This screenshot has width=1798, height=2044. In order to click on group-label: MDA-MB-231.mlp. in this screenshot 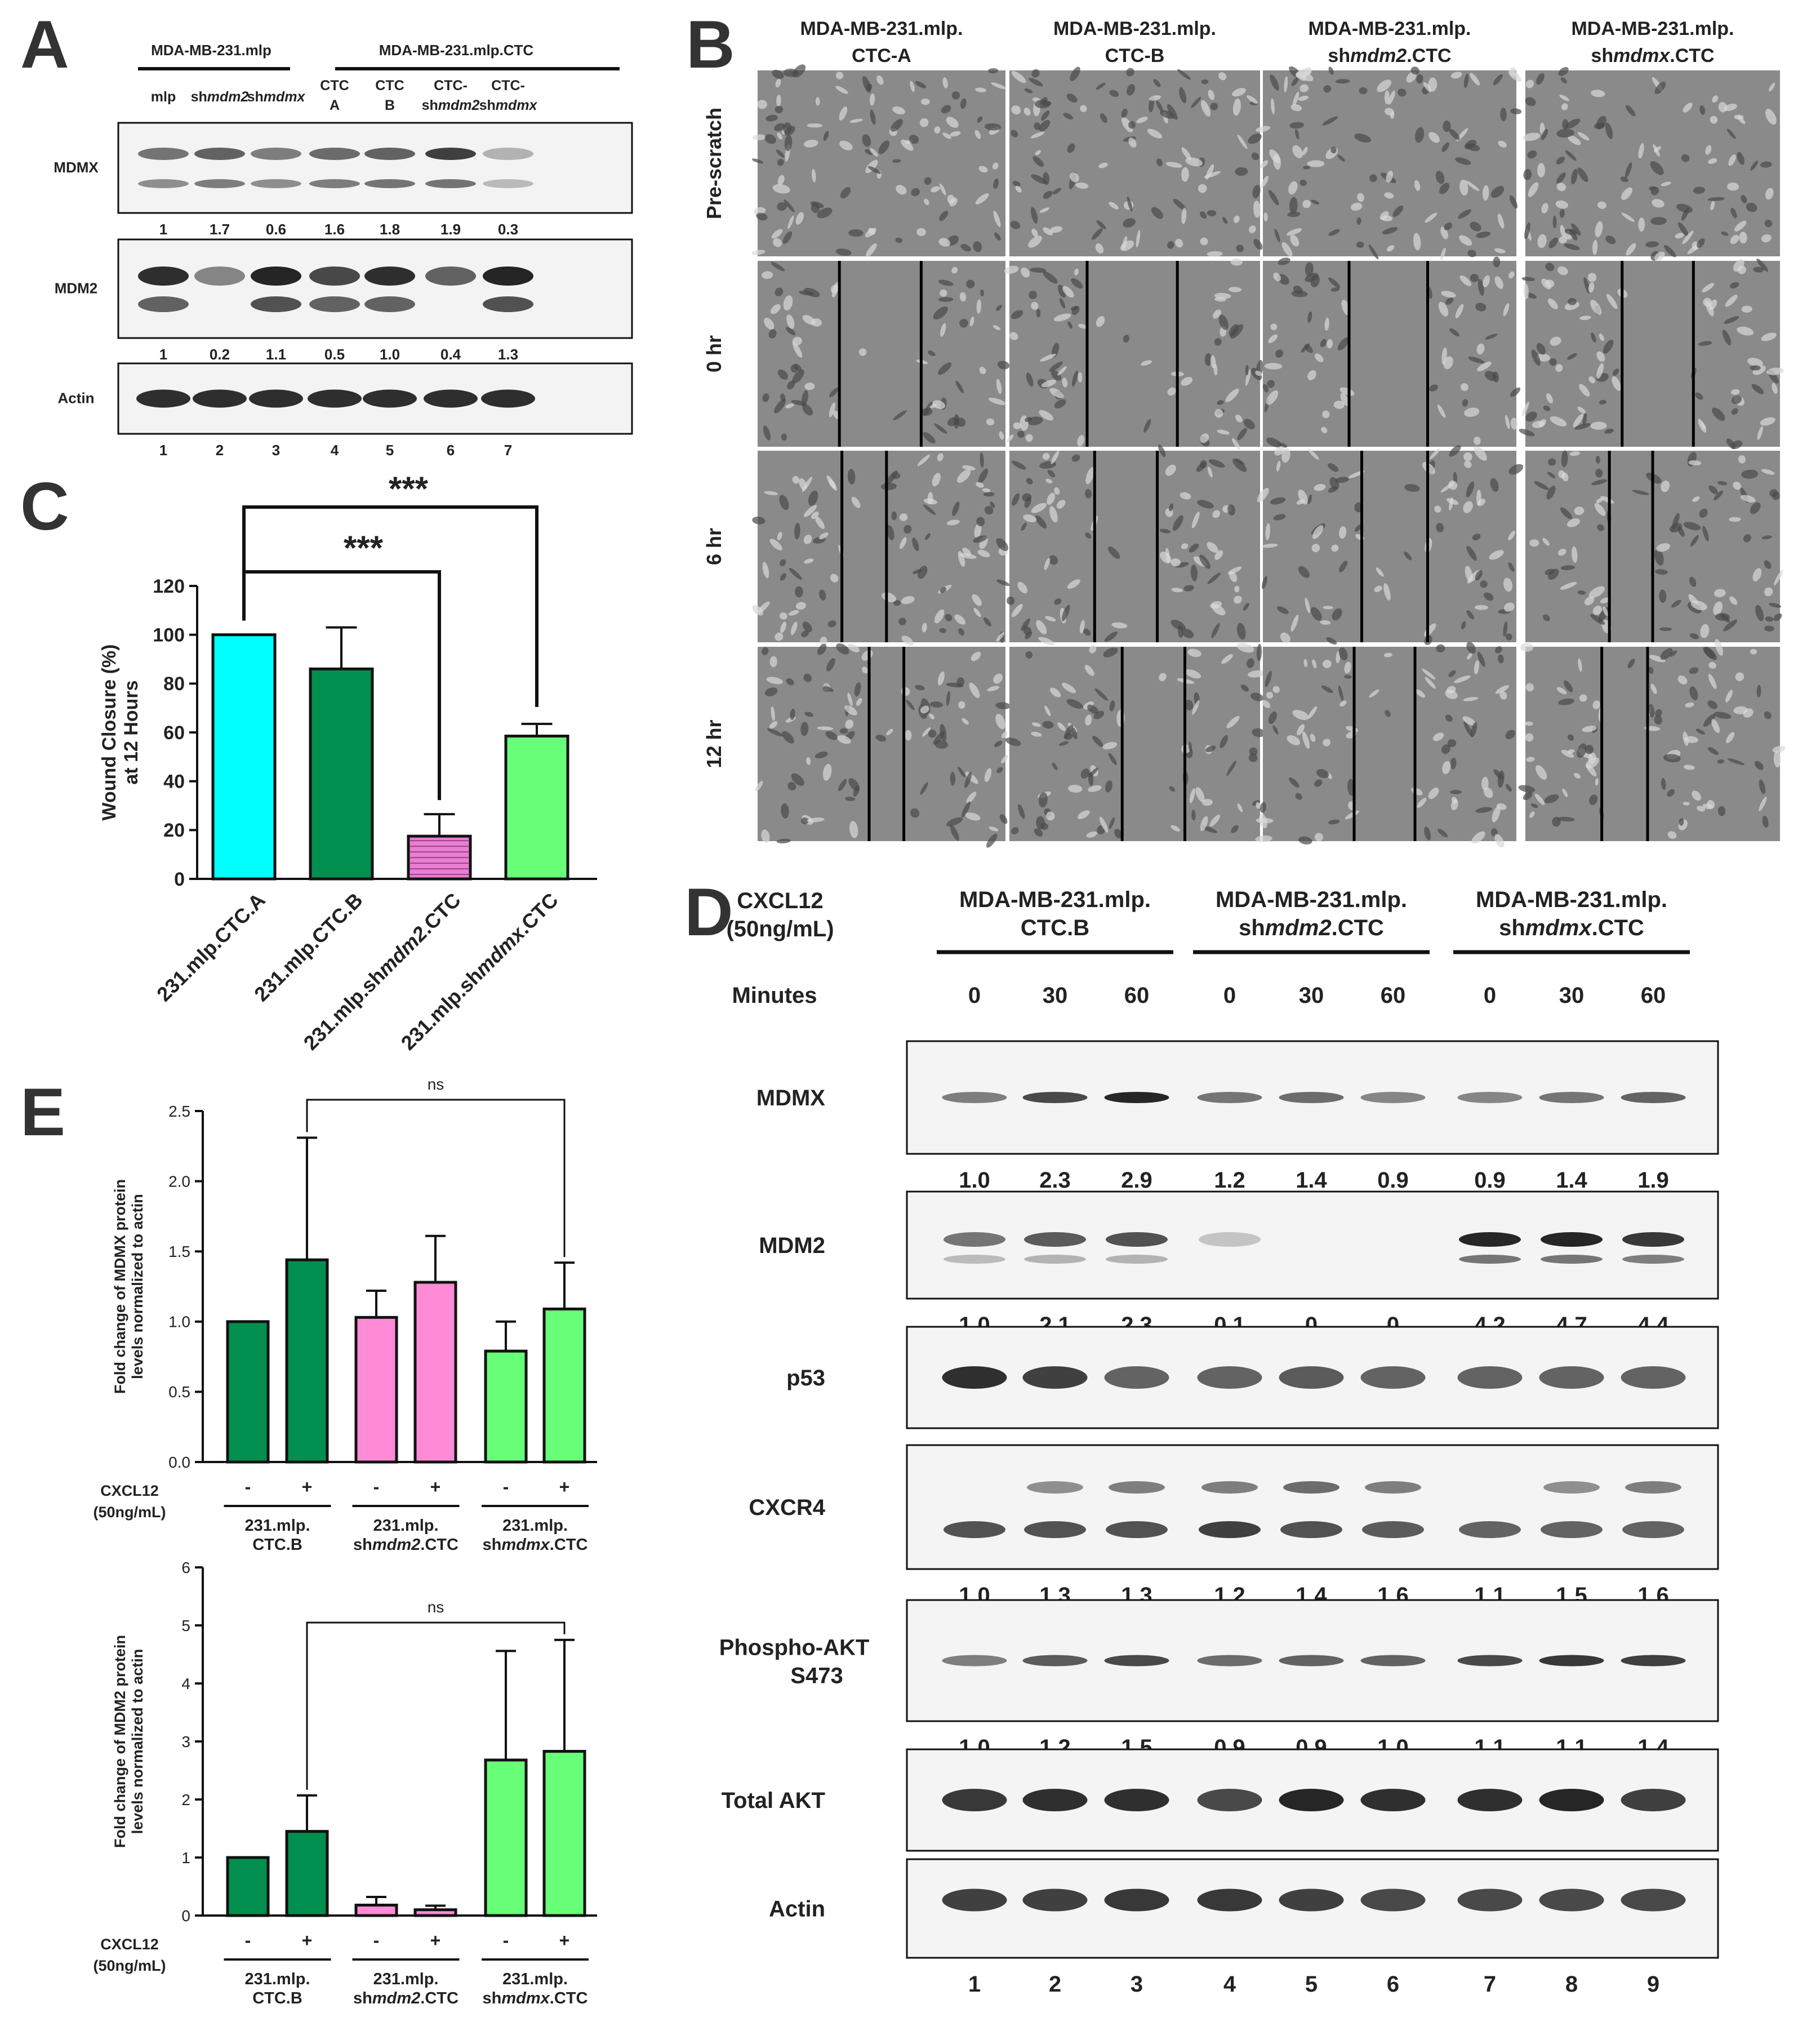, I will do `click(1055, 899)`.